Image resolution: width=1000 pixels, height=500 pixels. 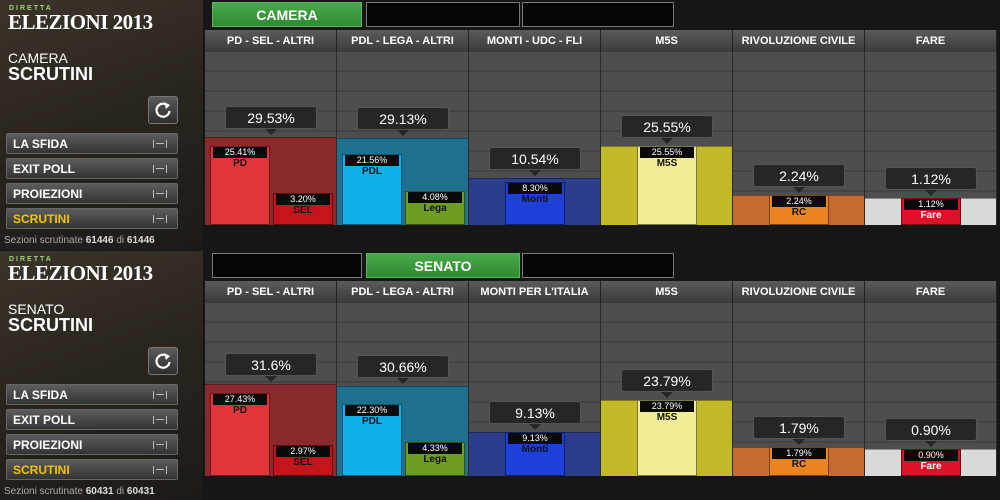 I want to click on chamber-label: CAMERA, so click(x=38, y=58).